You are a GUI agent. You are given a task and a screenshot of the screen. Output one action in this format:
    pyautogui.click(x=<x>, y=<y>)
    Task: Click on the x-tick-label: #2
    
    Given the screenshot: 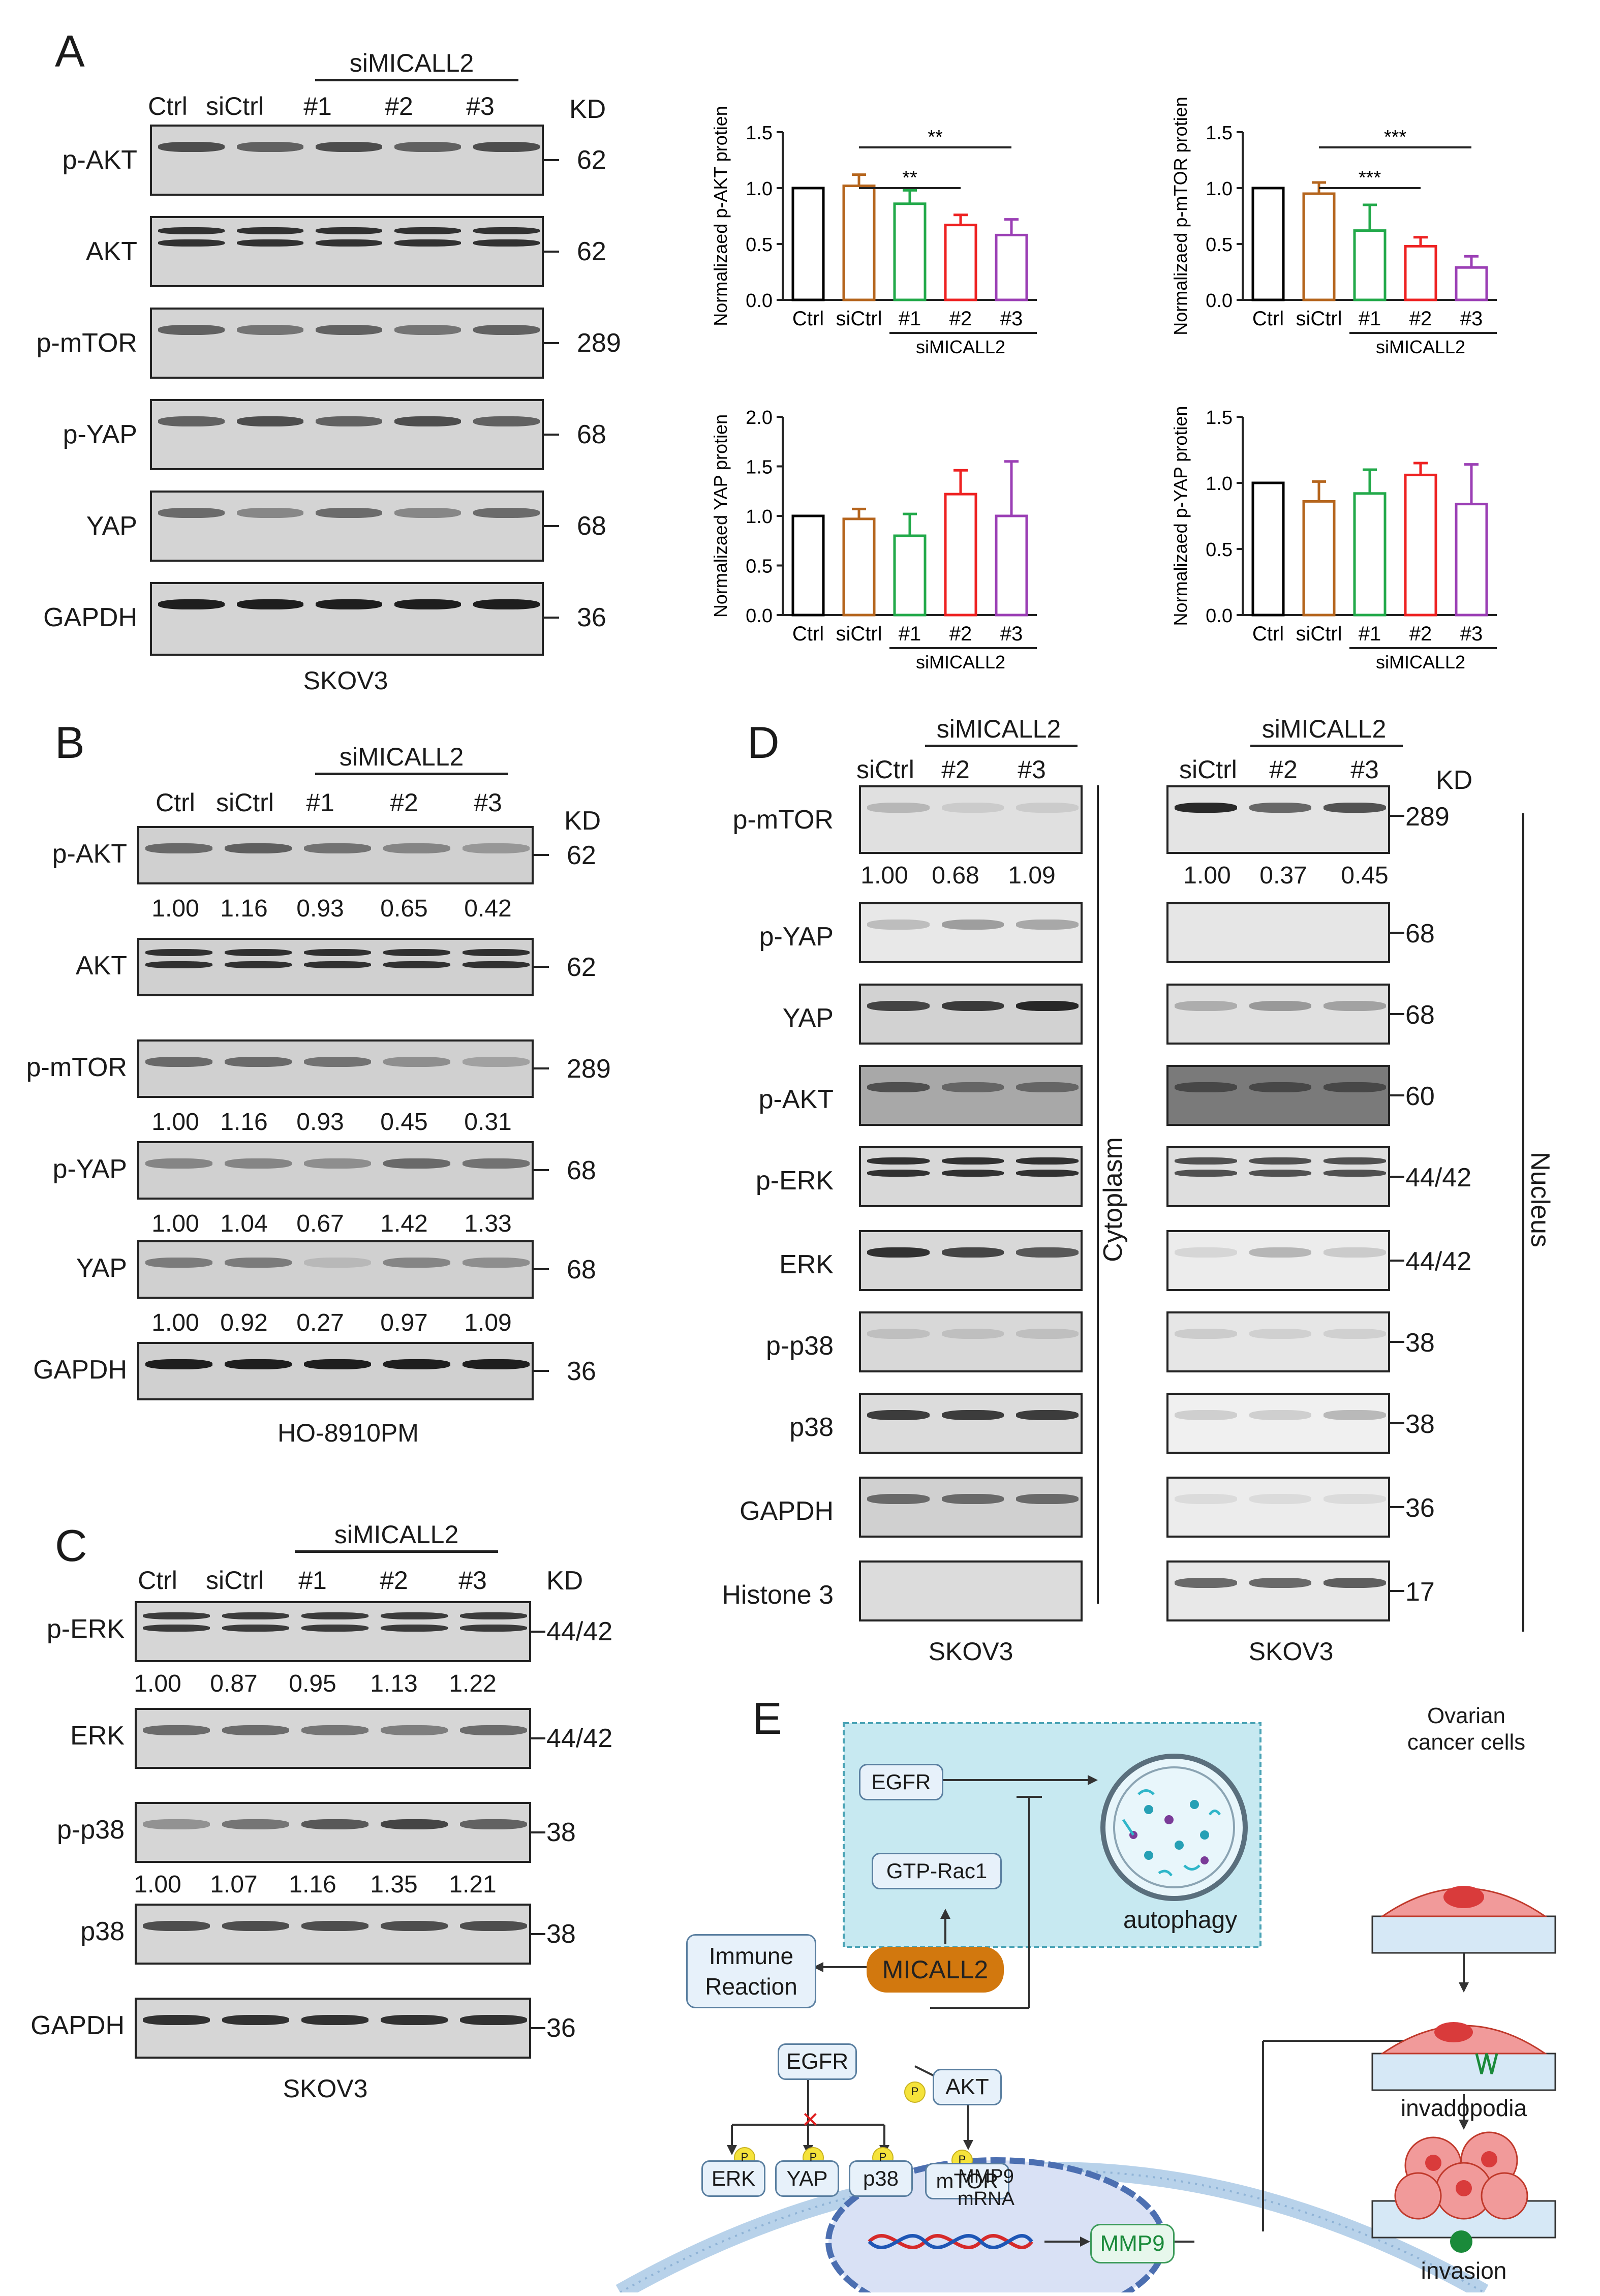 What is the action you would take?
    pyautogui.click(x=1421, y=634)
    